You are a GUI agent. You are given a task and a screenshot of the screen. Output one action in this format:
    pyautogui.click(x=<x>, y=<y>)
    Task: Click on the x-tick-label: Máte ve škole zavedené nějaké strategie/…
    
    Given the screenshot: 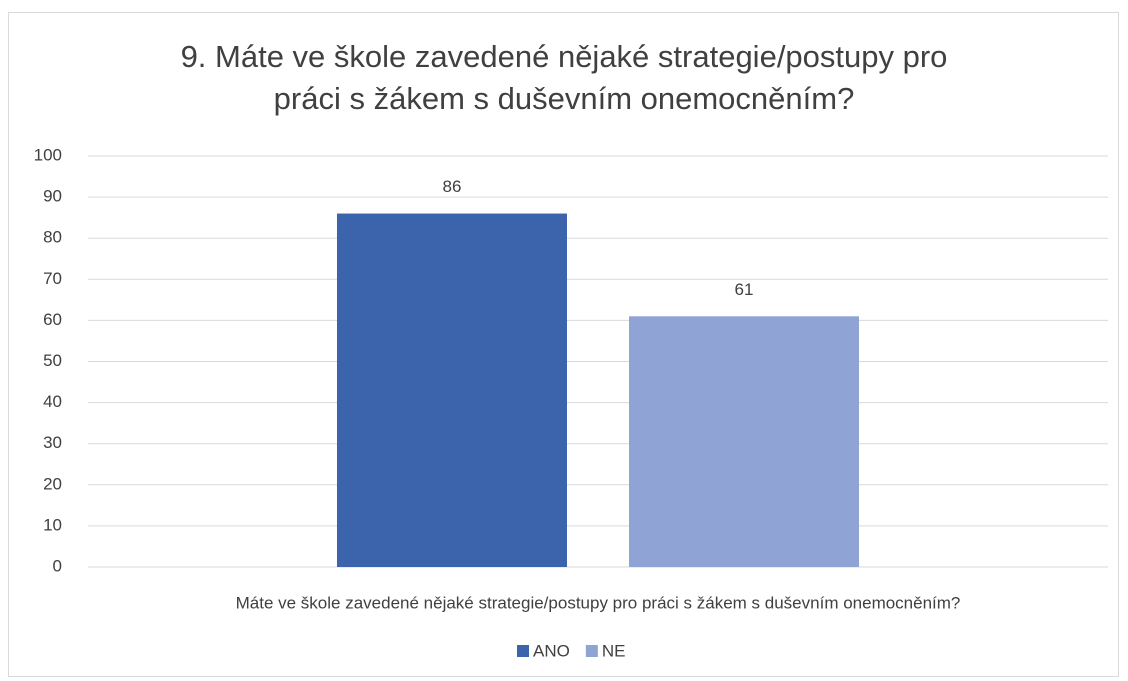 What is the action you would take?
    pyautogui.click(x=598, y=602)
    